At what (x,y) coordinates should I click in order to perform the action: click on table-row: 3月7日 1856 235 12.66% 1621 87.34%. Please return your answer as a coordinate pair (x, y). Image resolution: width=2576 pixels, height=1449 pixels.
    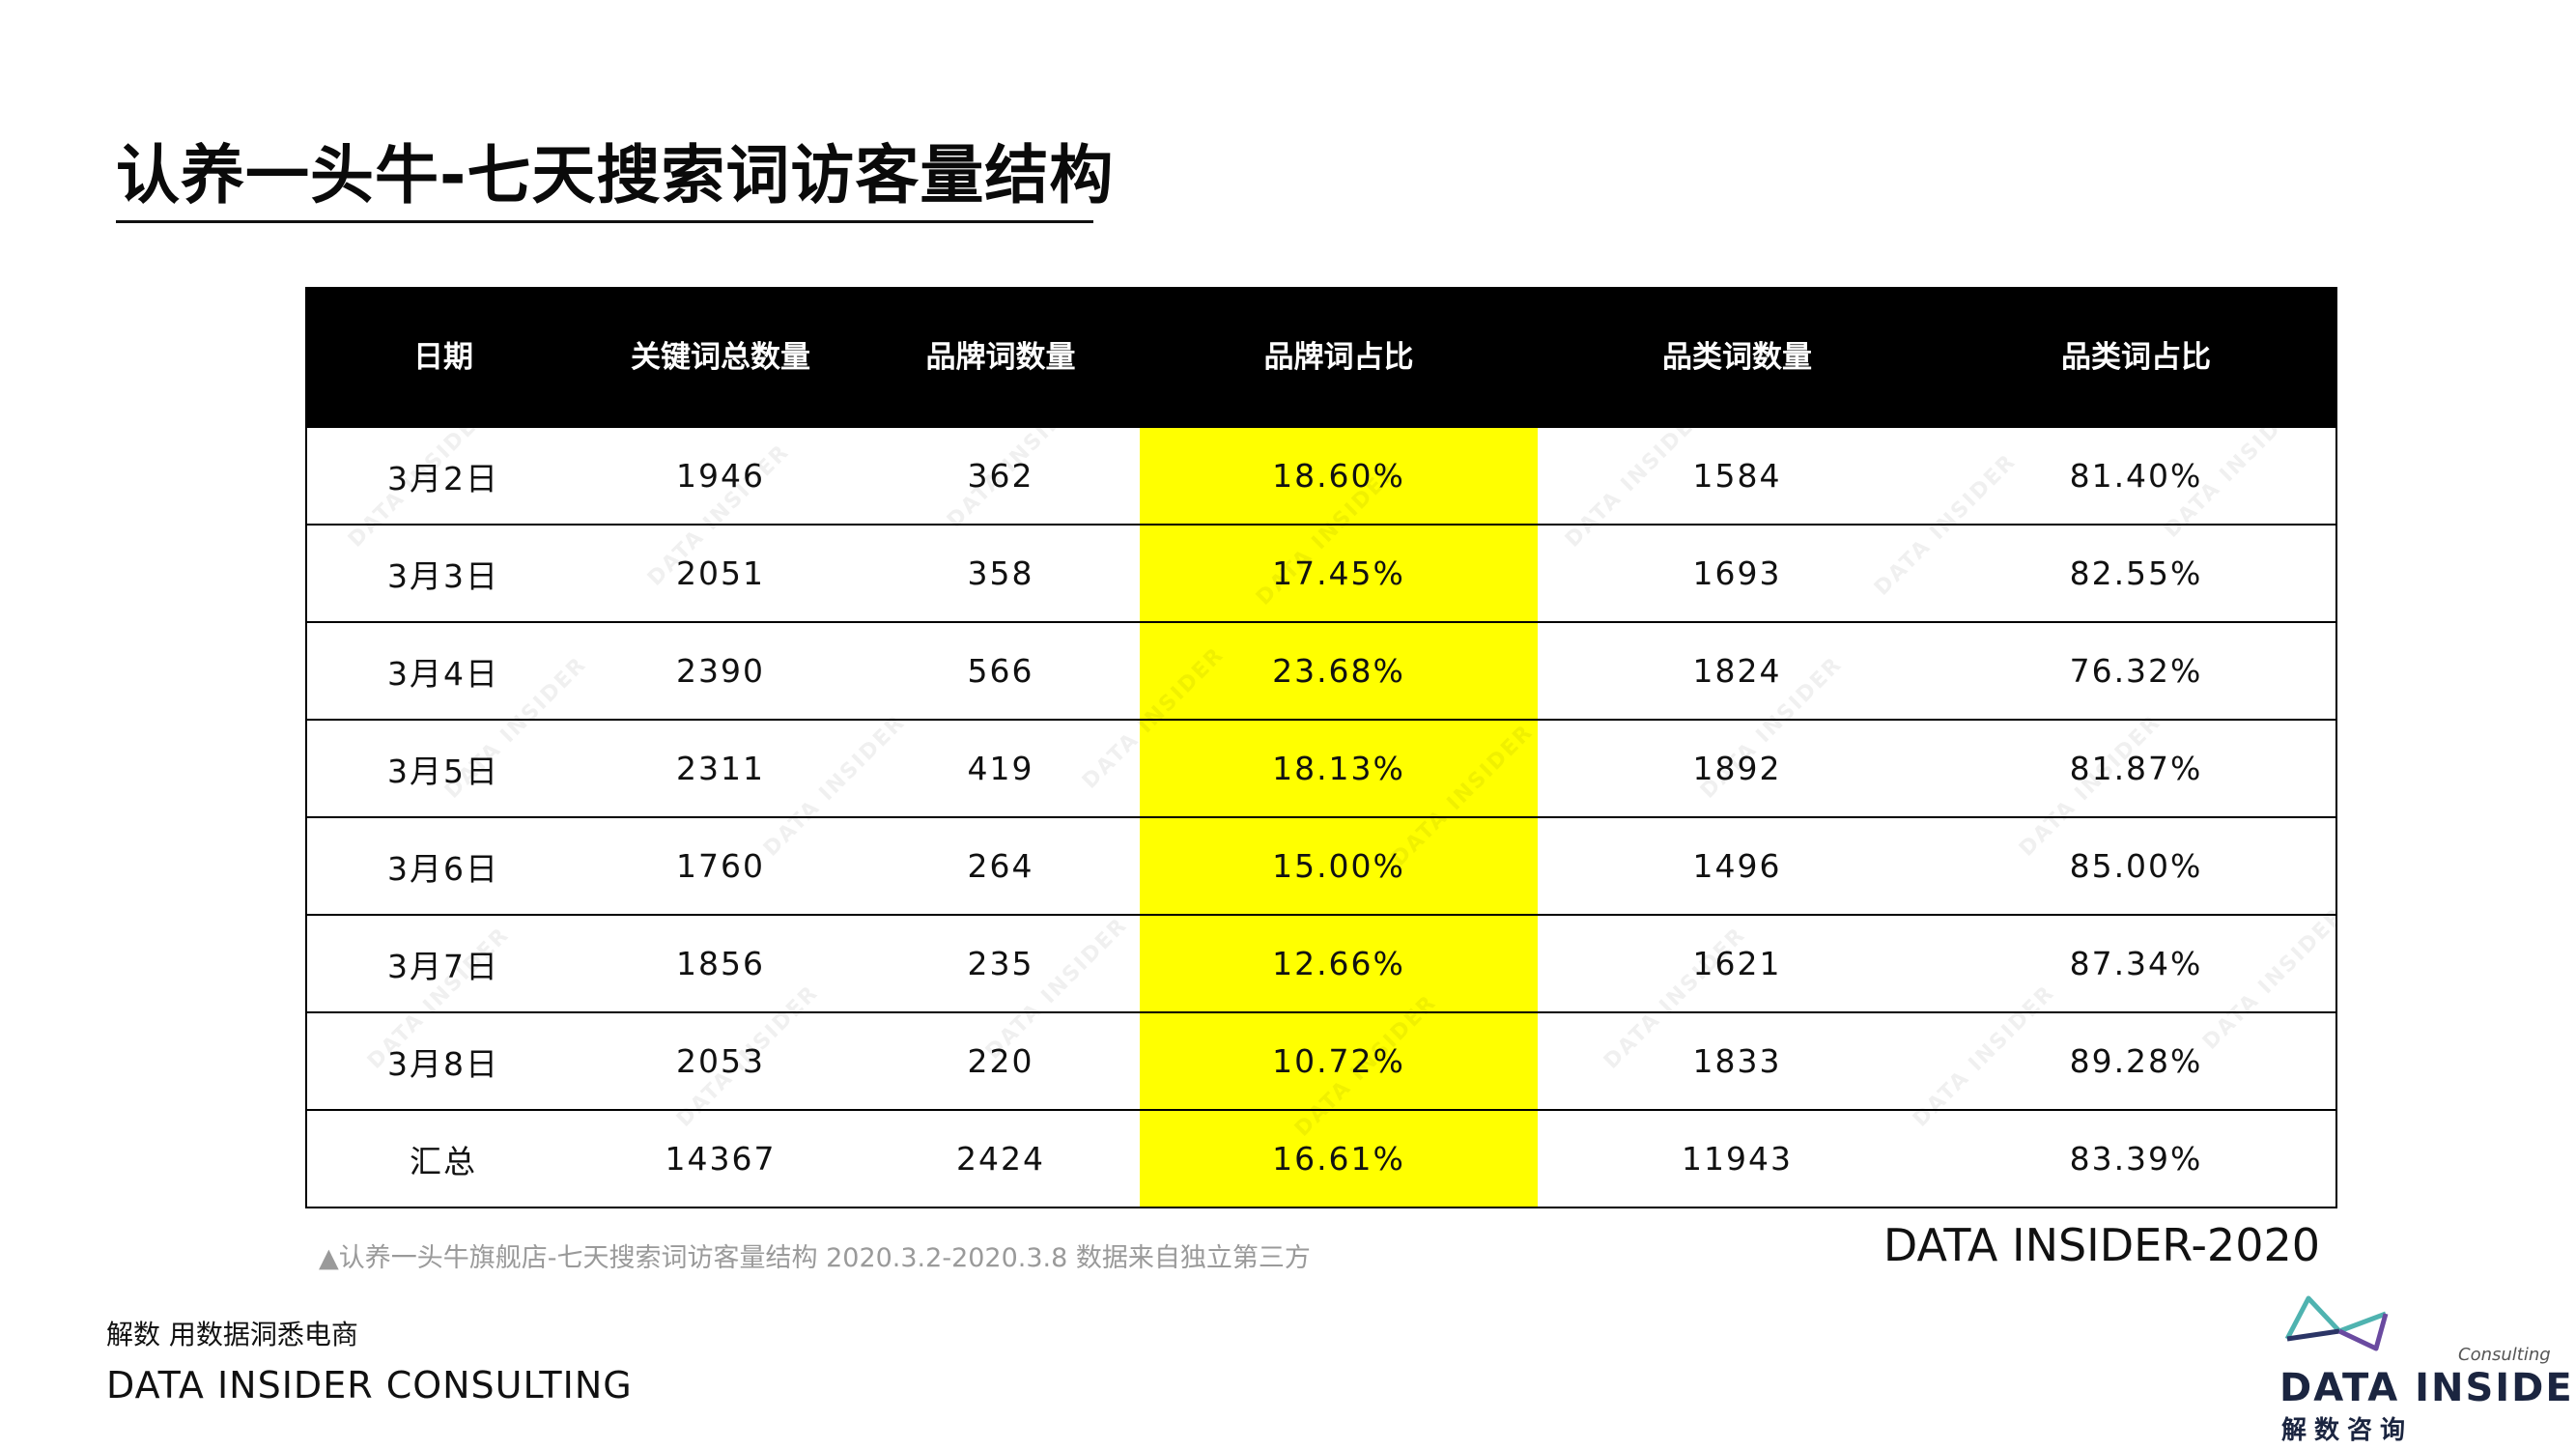
    Looking at the image, I should click on (1321, 963).